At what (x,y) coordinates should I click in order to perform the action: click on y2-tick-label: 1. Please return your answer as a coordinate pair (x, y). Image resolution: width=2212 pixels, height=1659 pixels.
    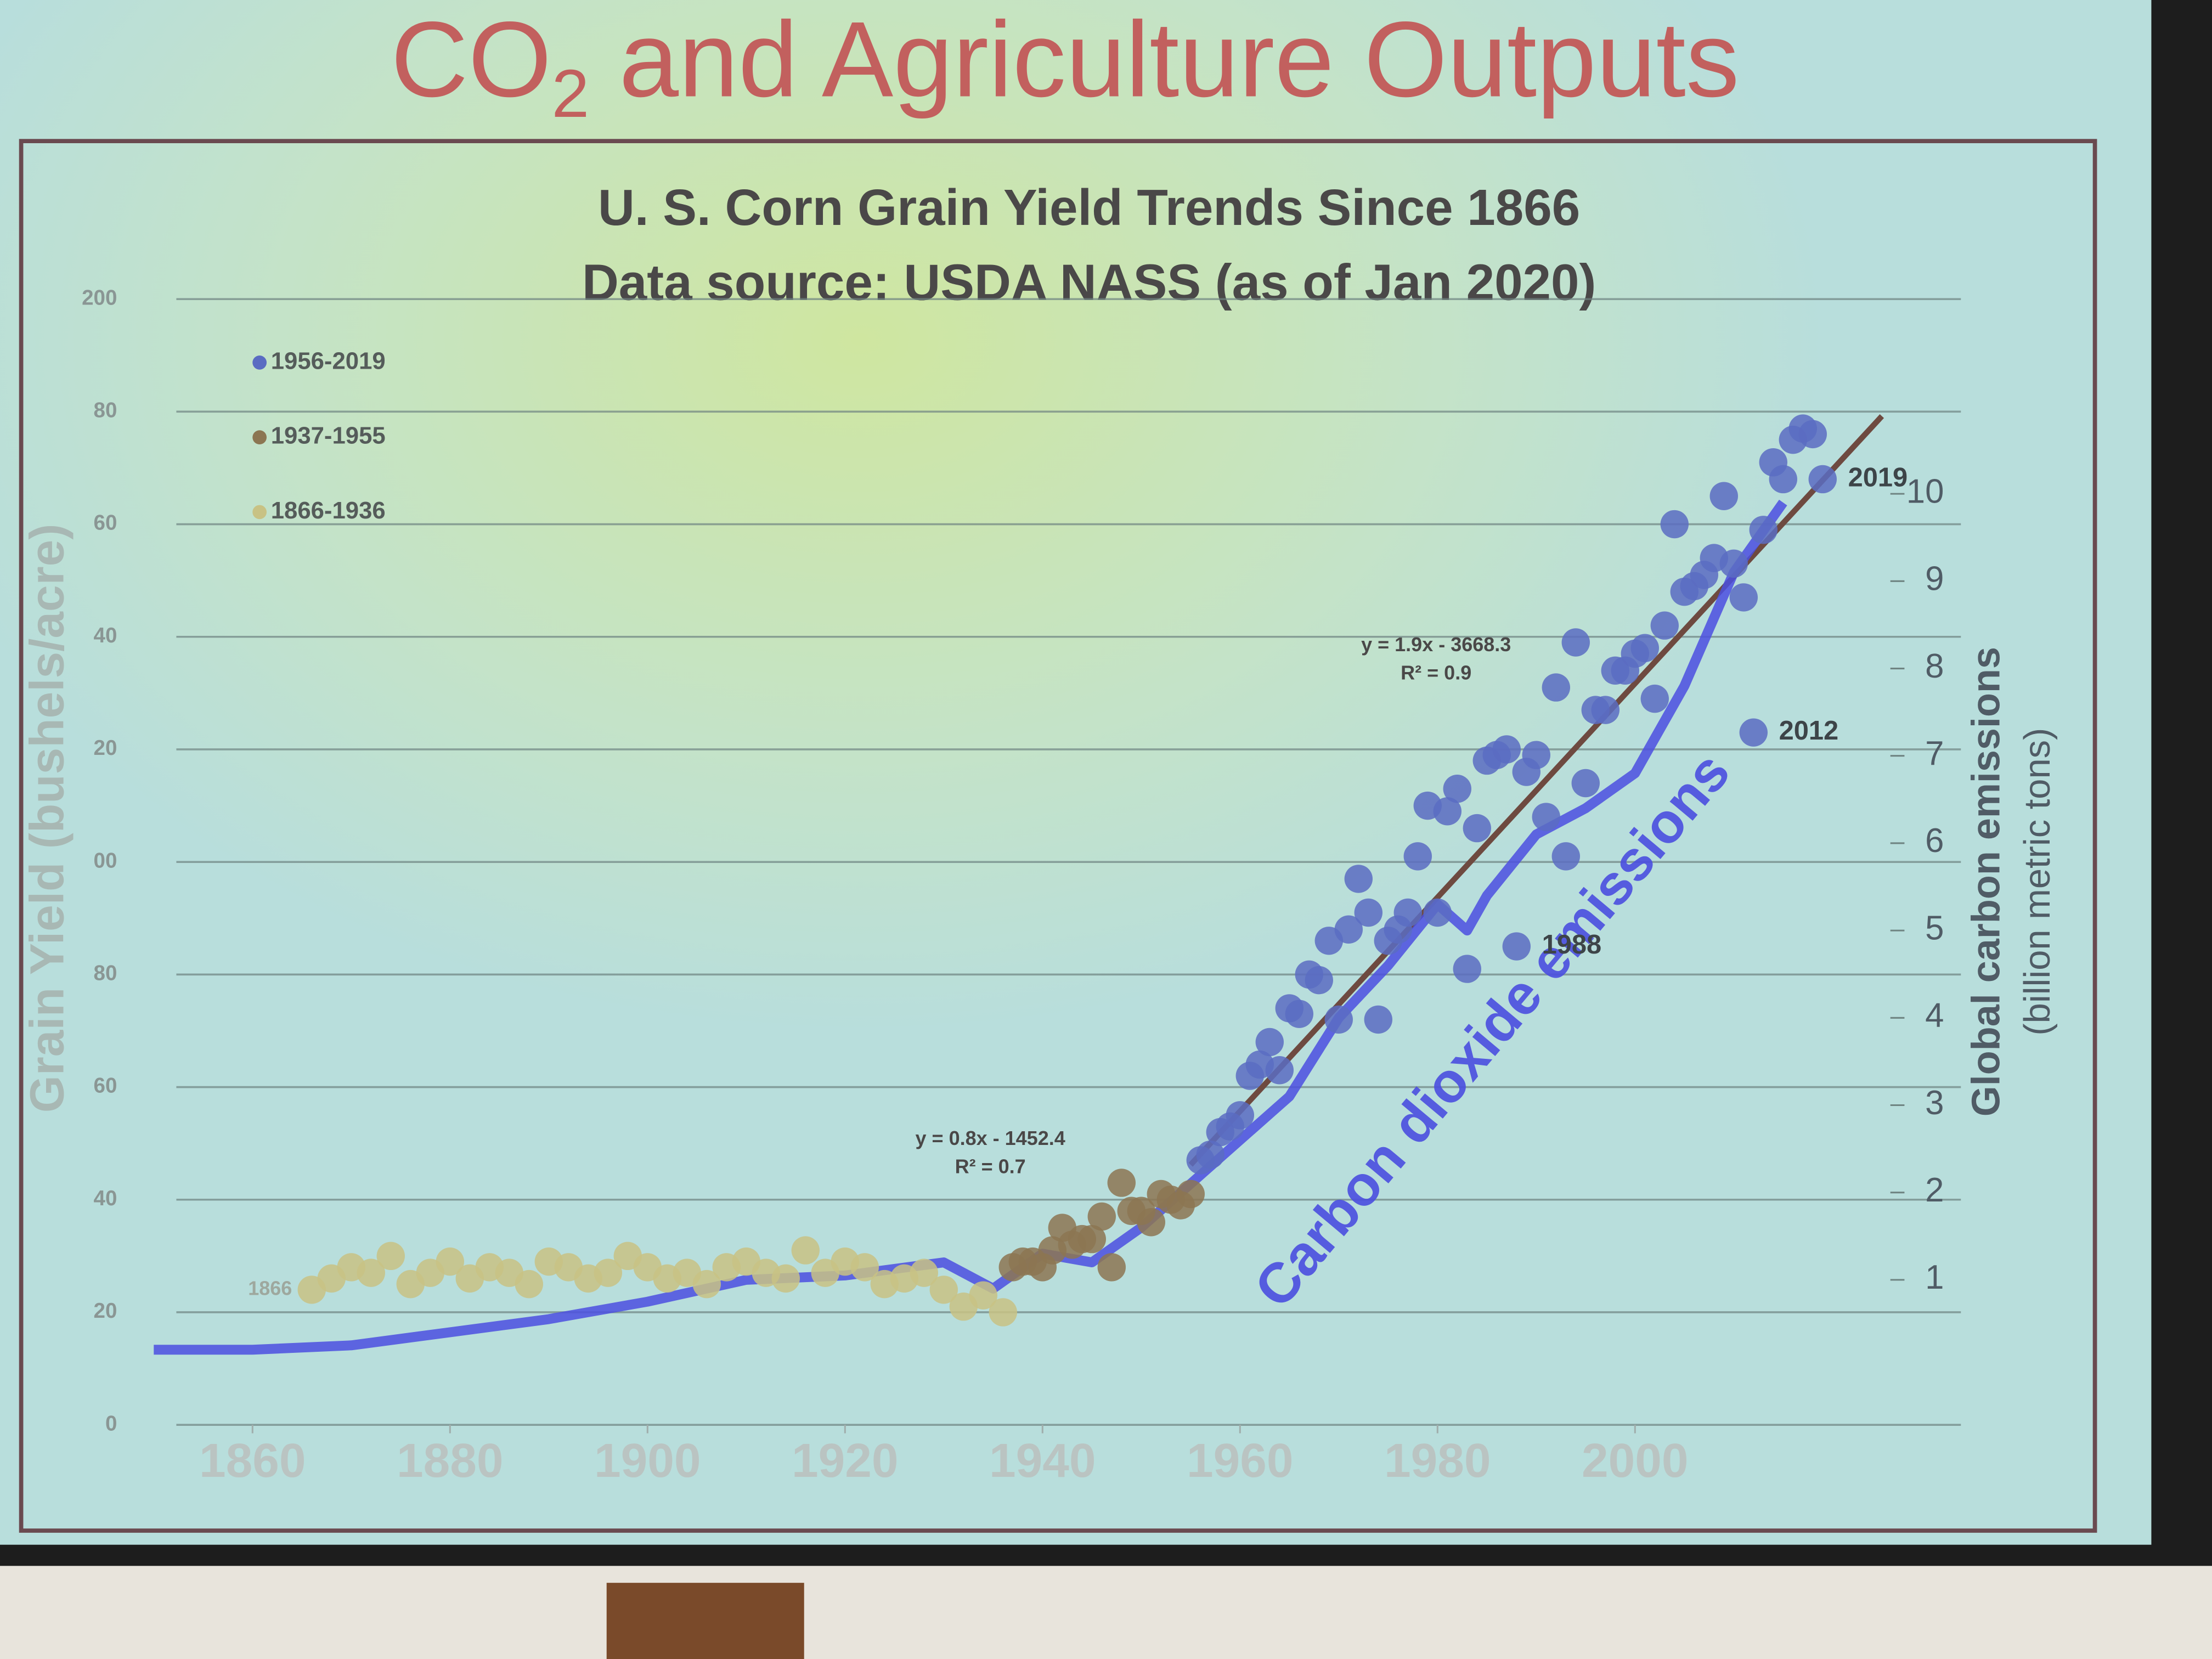
    Looking at the image, I should click on (1934, 1277).